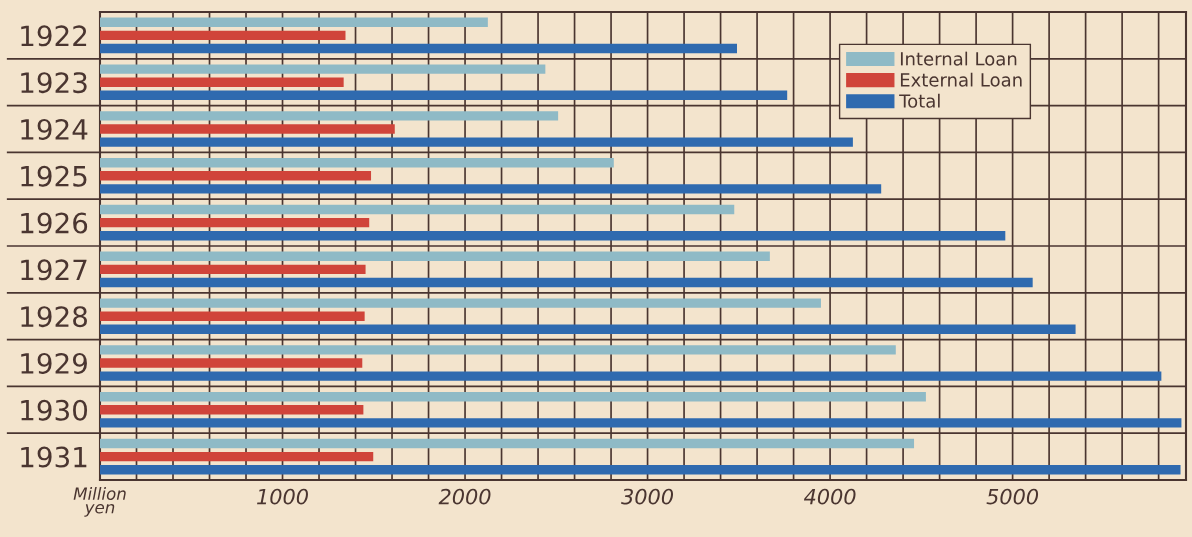 The height and width of the screenshot is (537, 1192). I want to click on legend-label: External Loan, so click(961, 79).